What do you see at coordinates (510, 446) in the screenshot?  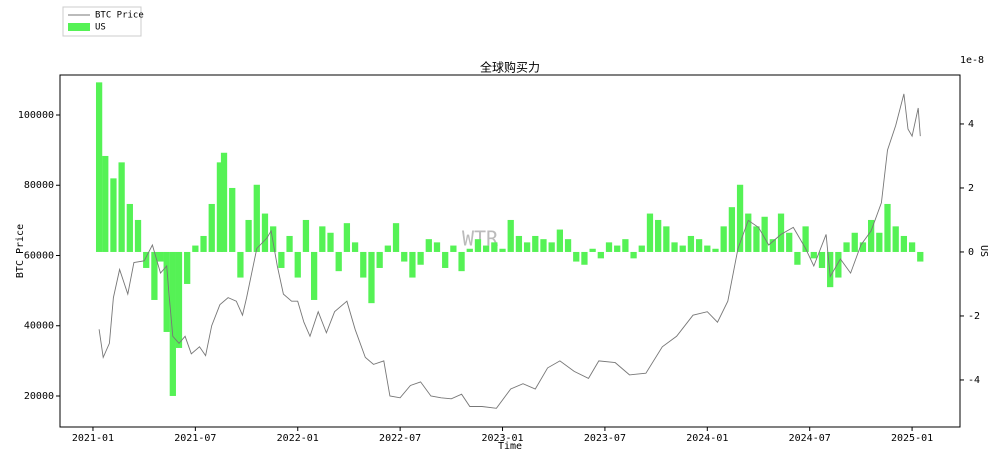 I see `x-axis-label: Time` at bounding box center [510, 446].